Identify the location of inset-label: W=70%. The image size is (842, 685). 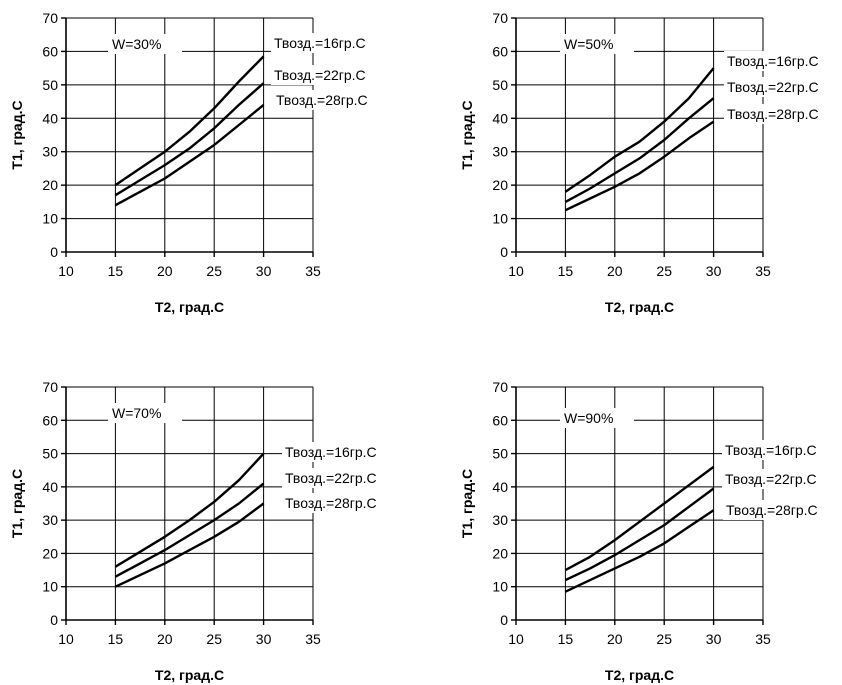
(136, 413).